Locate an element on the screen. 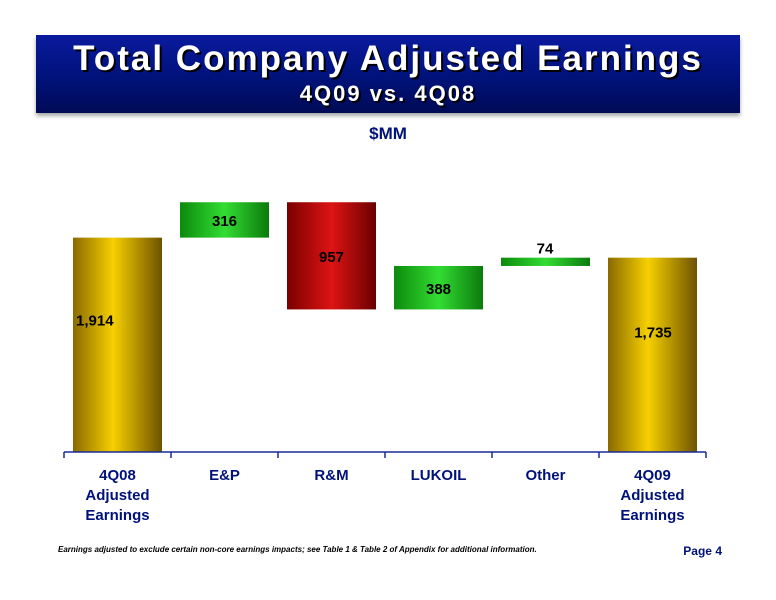 This screenshot has height=600, width=776. chart-title: Total Company Adjusted Earnings is located at coordinates (388, 58).